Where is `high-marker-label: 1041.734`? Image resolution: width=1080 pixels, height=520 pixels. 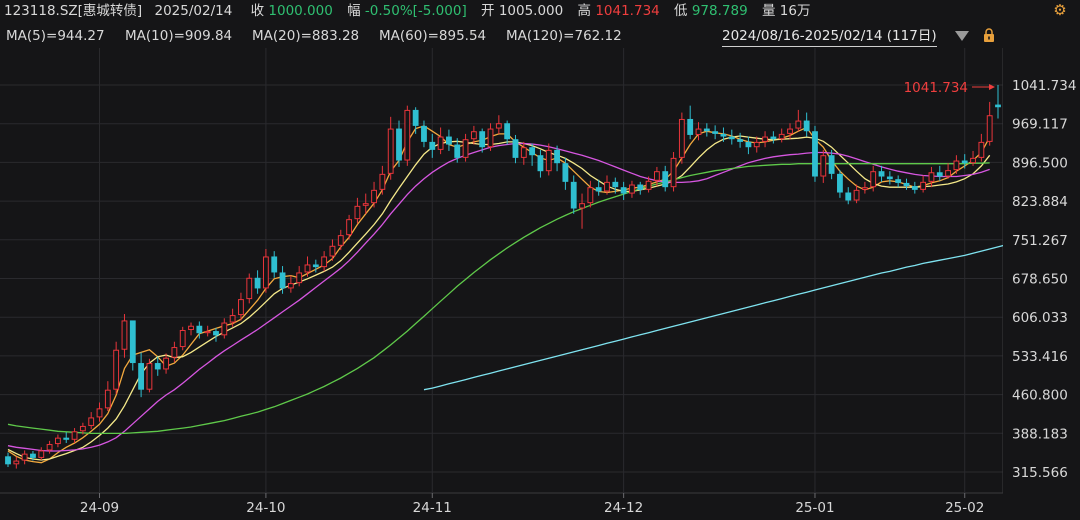
high-marker-label: 1041.734 is located at coordinates (936, 88).